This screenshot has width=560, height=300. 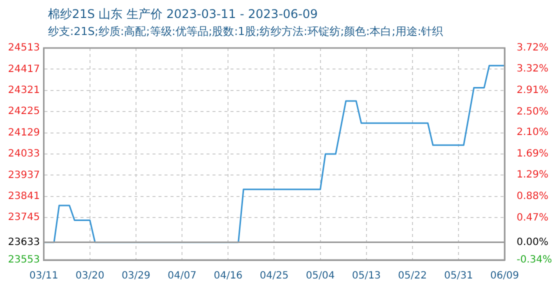 What do you see at coordinates (136, 276) in the screenshot?
I see `x-tick-label: 03/29` at bounding box center [136, 276].